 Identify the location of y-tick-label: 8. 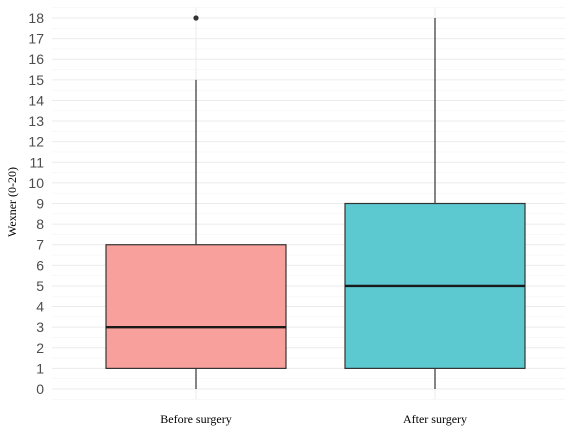
(40, 224).